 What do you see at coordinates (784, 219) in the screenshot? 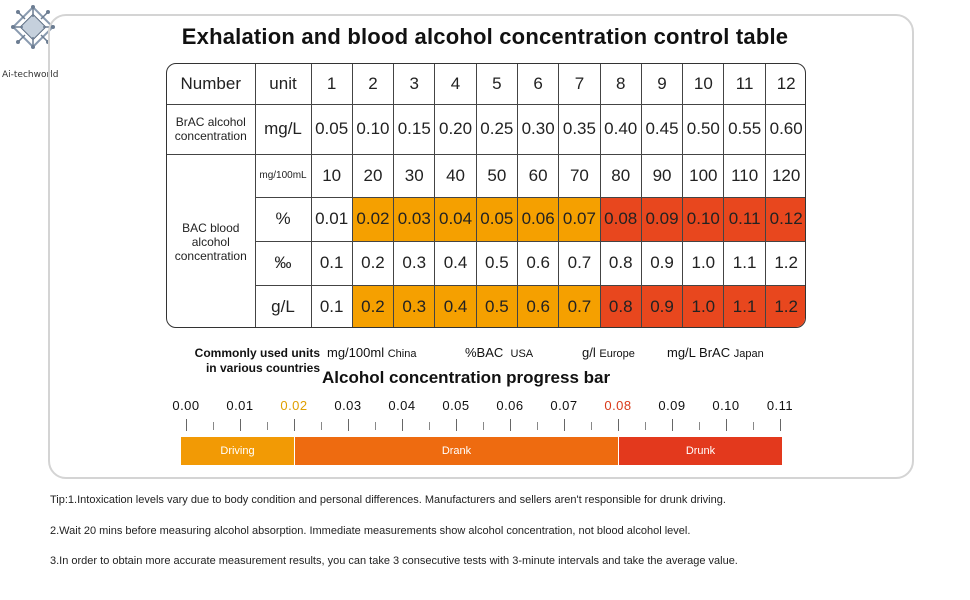
I see `bac-value: 0.12` at bounding box center [784, 219].